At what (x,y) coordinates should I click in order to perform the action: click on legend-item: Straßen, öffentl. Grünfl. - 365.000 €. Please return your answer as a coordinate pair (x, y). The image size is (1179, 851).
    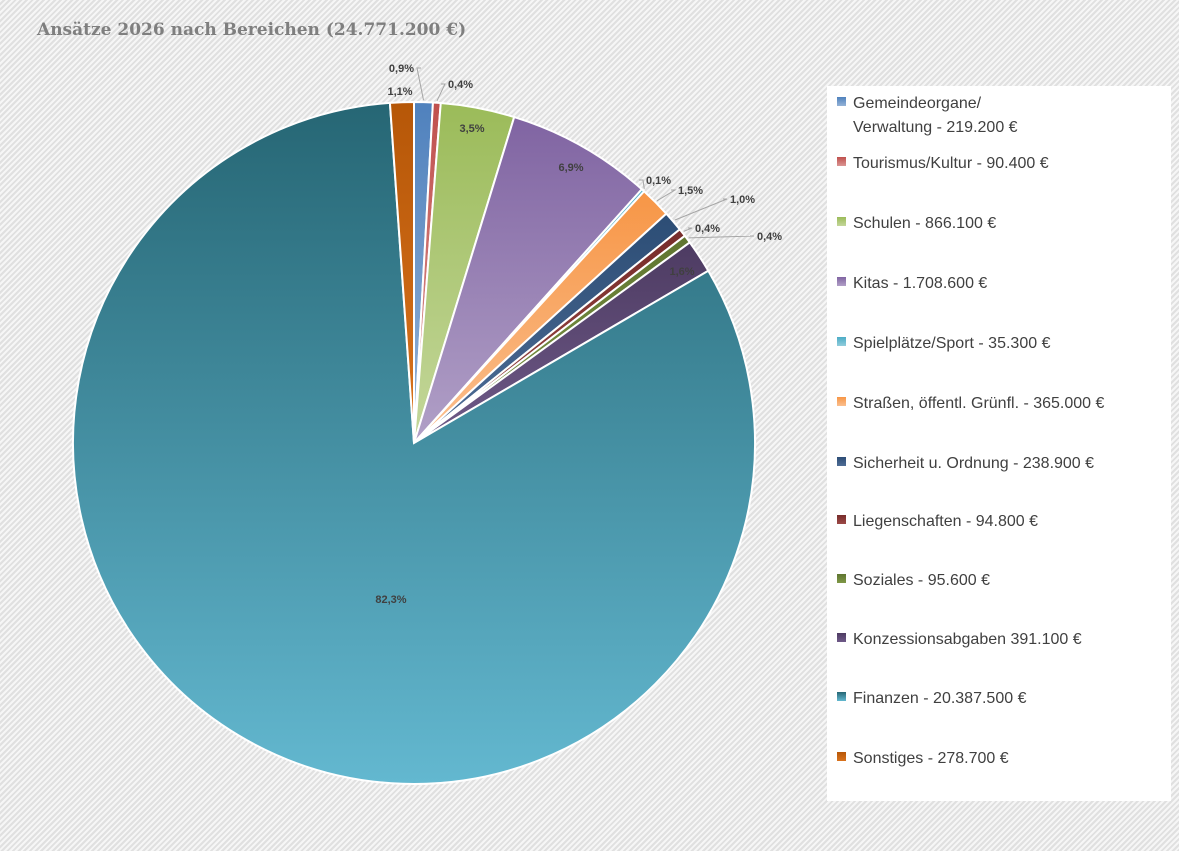
    Looking at the image, I should click on (1005, 404).